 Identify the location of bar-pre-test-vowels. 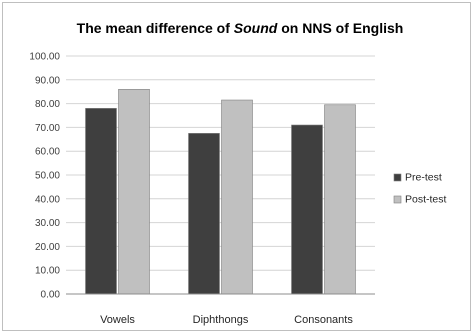
(101, 201).